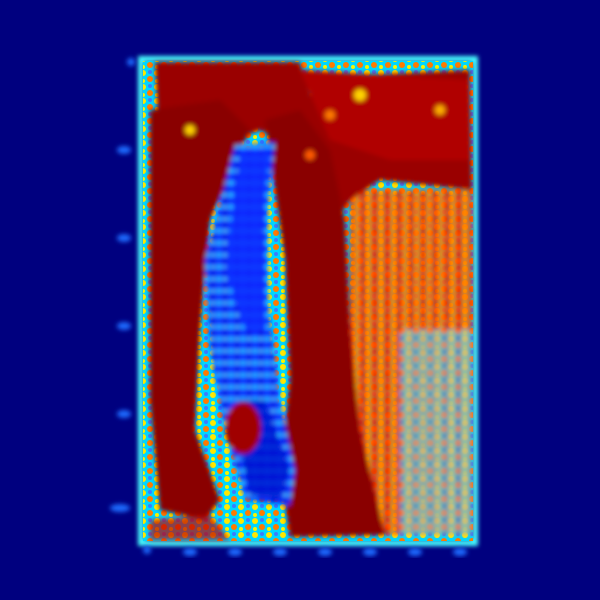 The height and width of the screenshot is (600, 600). Describe the element at coordinates (122, 285) in the screenshot. I see `y-axis-ticks` at that location.